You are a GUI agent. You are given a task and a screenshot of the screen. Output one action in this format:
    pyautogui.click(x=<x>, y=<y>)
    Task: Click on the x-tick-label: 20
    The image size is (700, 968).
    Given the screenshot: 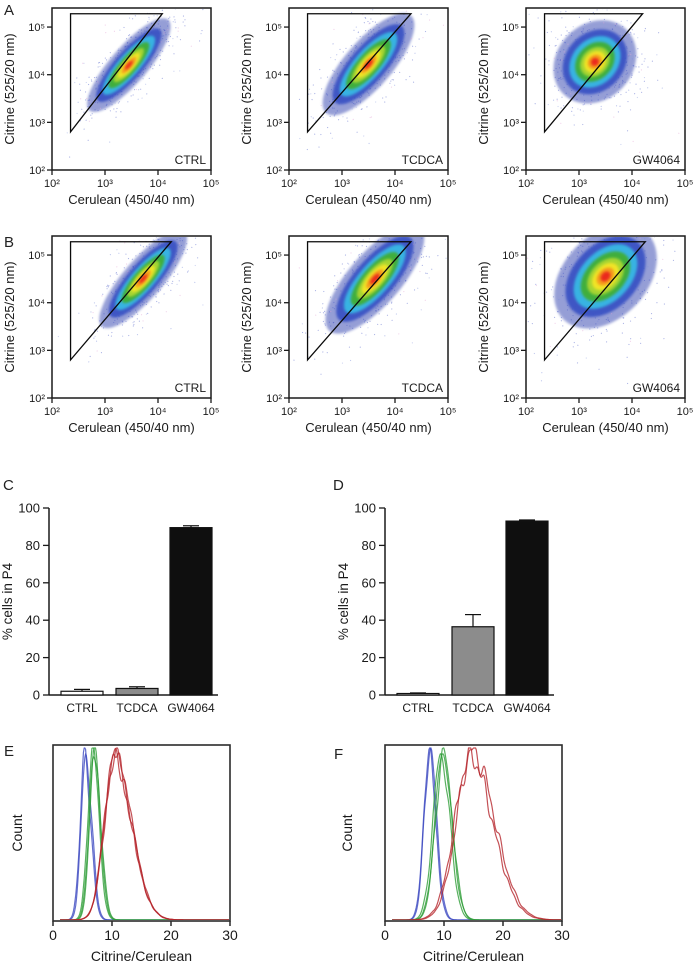 What is the action you would take?
    pyautogui.click(x=171, y=935)
    